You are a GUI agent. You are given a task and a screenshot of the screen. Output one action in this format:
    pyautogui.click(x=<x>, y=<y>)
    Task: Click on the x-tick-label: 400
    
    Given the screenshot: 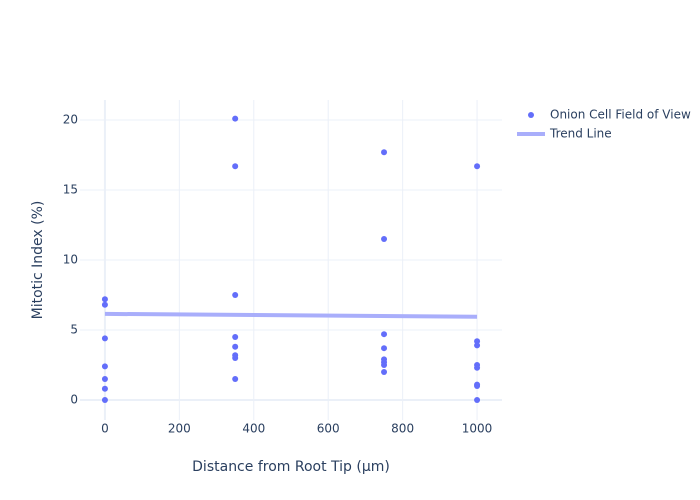 What is the action you would take?
    pyautogui.click(x=253, y=429)
    